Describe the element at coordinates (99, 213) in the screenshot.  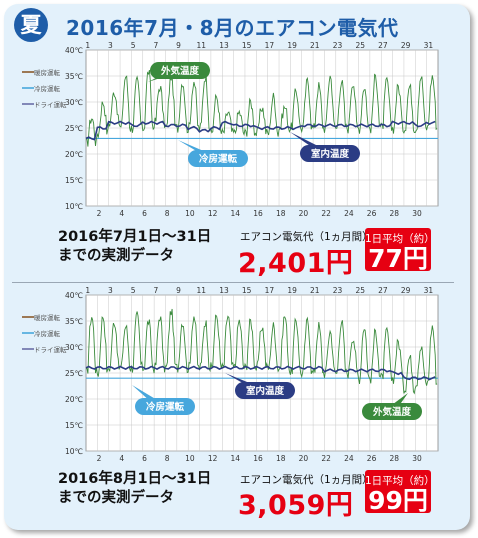
I see `x-tick-label-bottom: 2` at that location.